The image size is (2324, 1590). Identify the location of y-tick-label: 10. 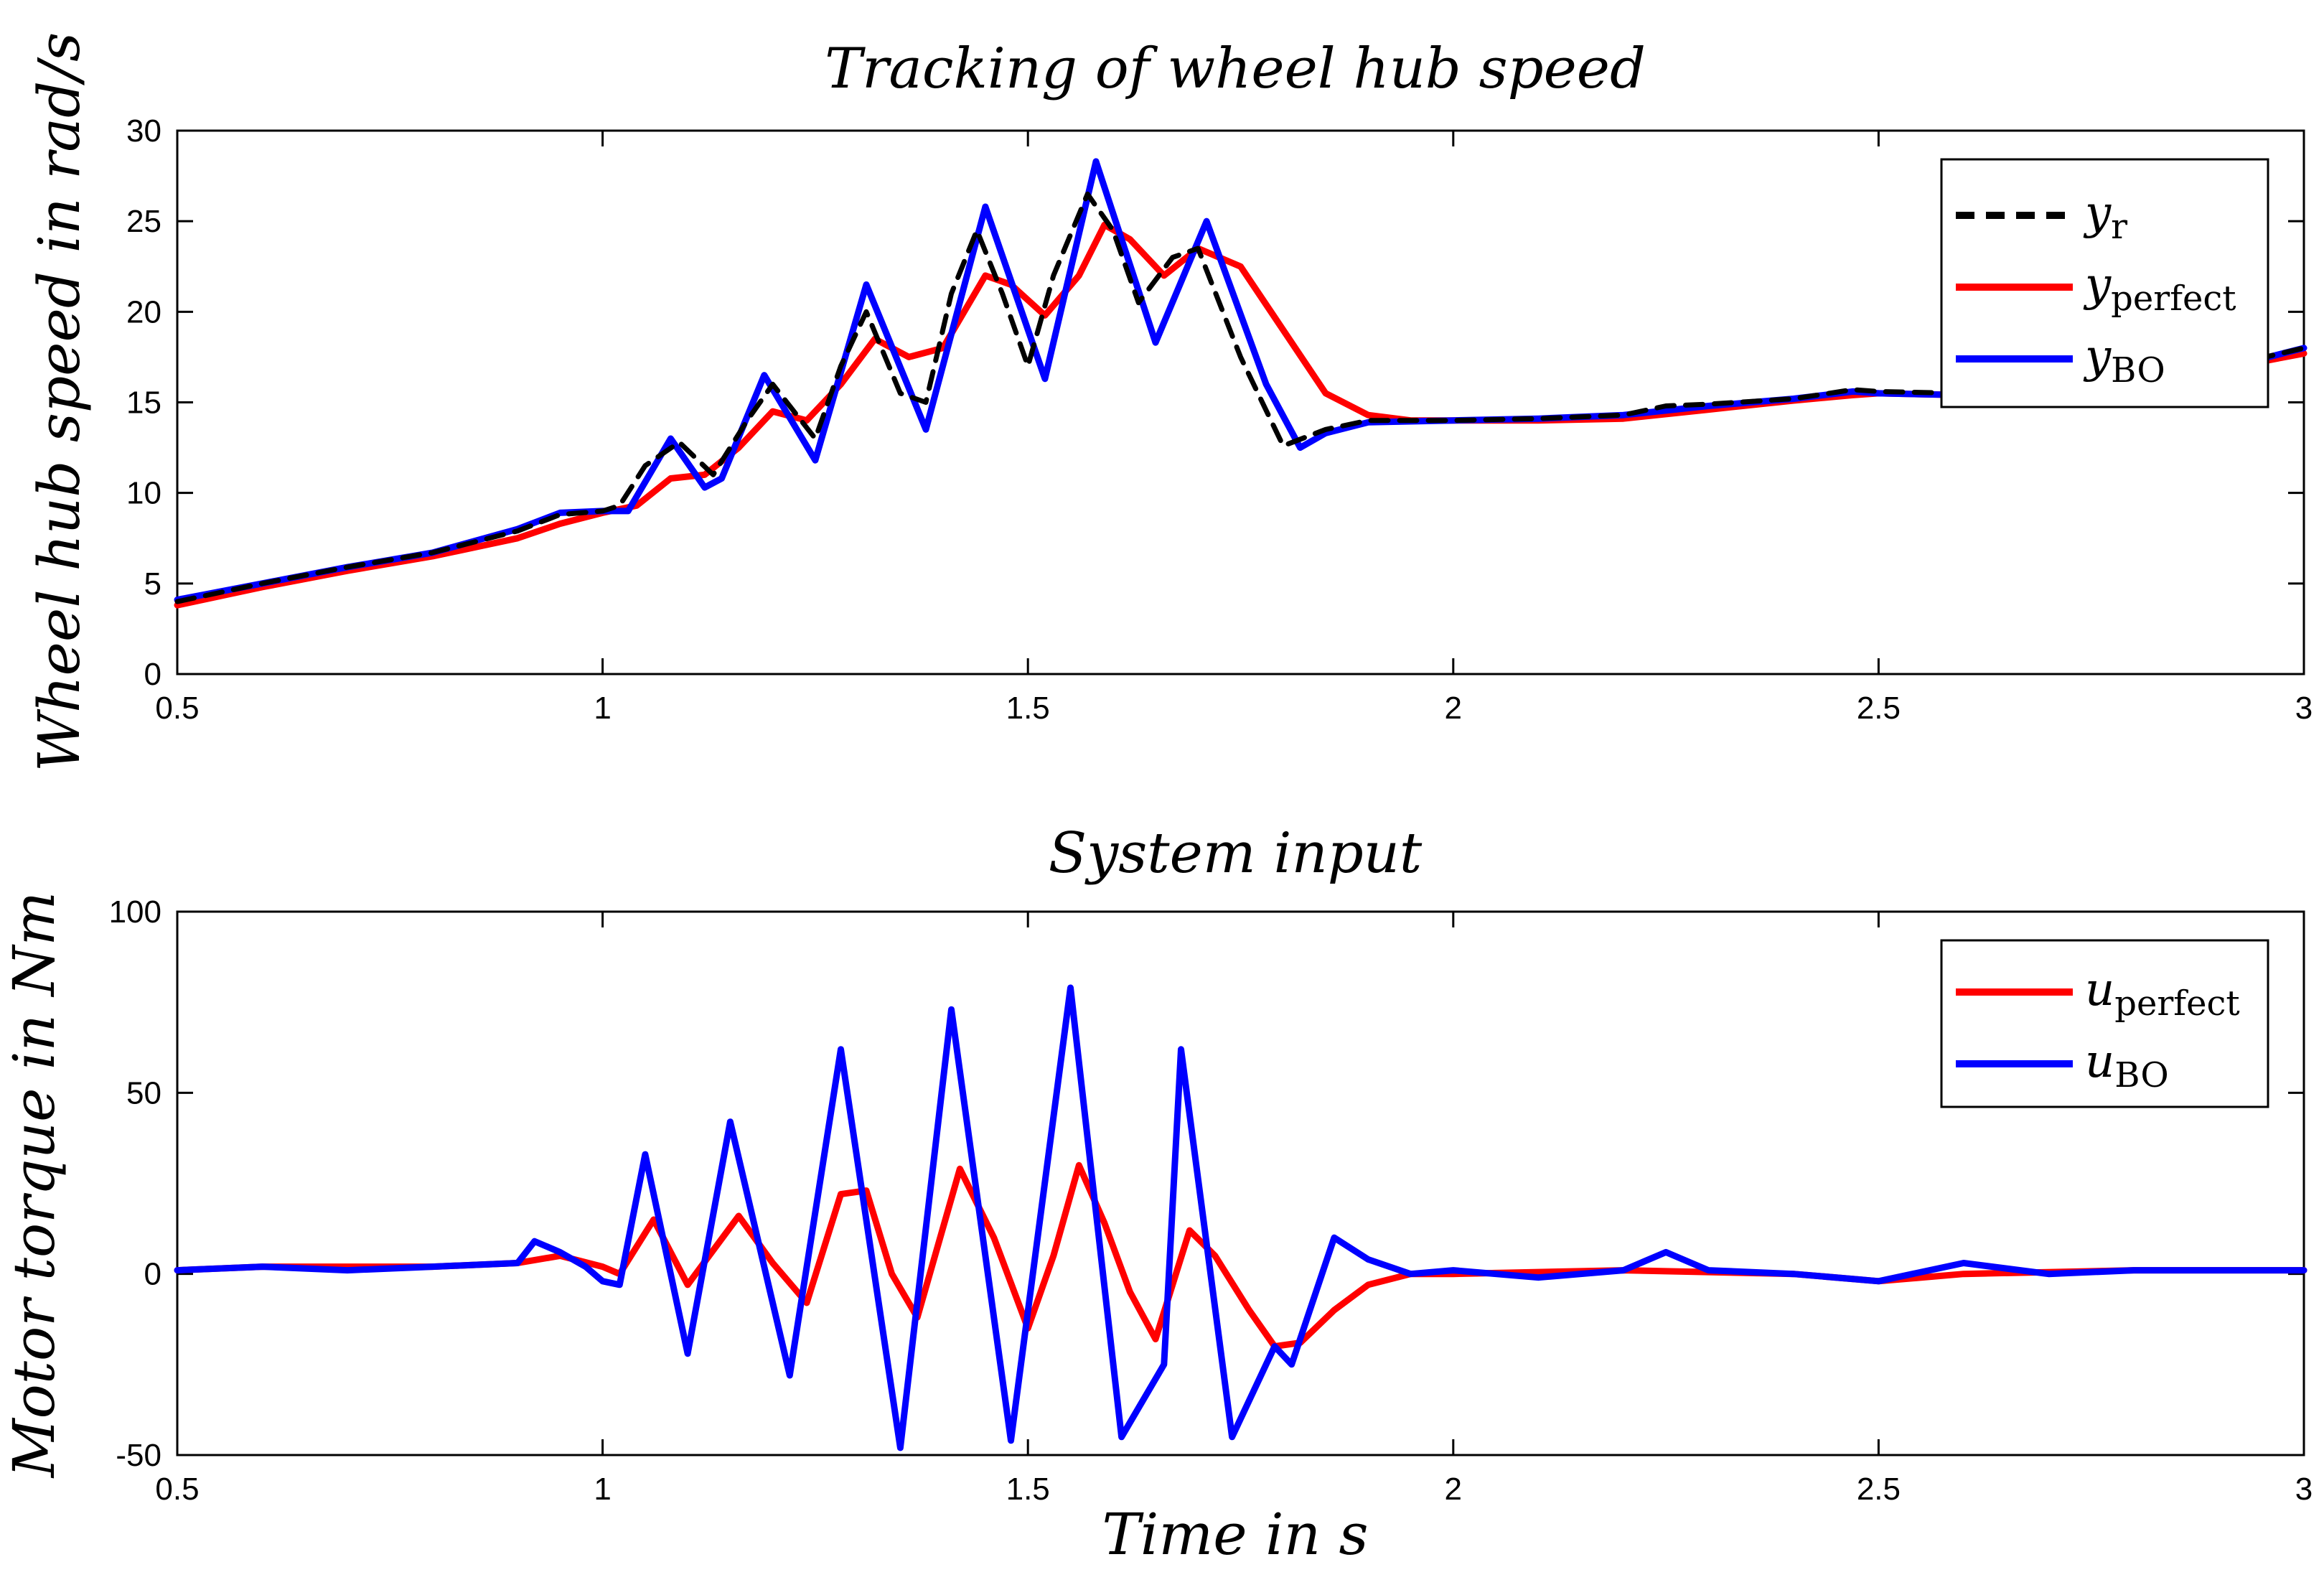
(143, 493).